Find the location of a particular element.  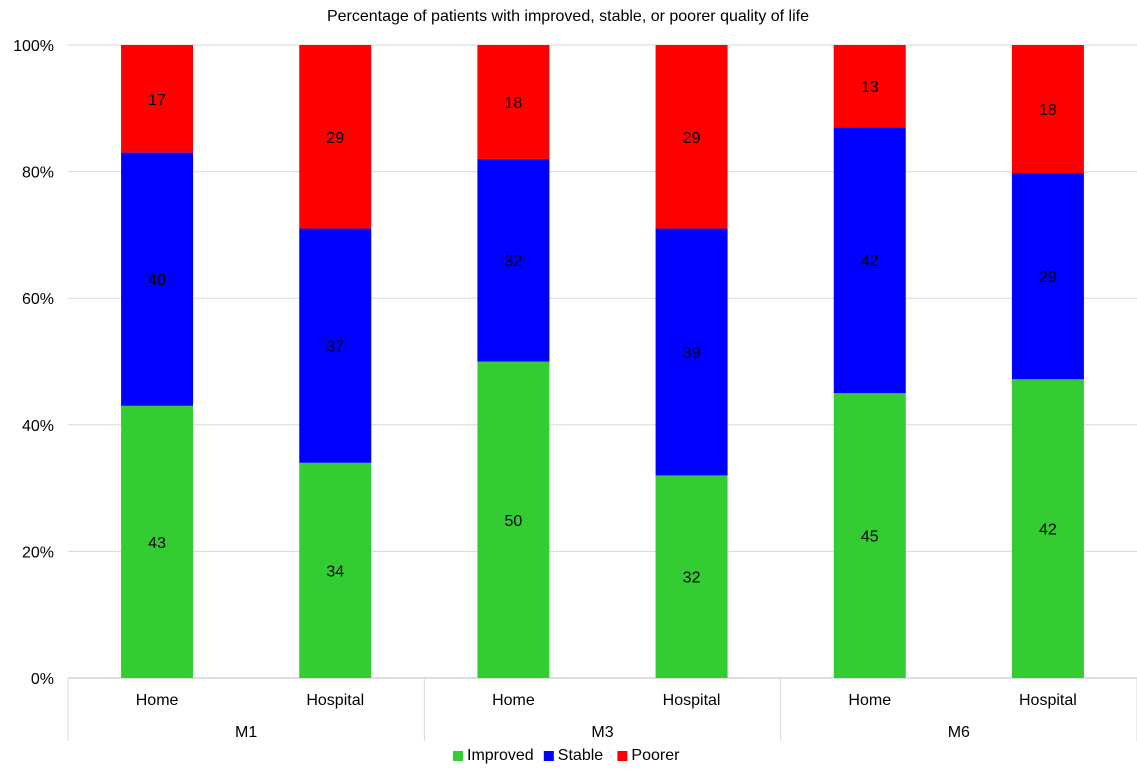

x-group-label: M1 is located at coordinates (246, 732).